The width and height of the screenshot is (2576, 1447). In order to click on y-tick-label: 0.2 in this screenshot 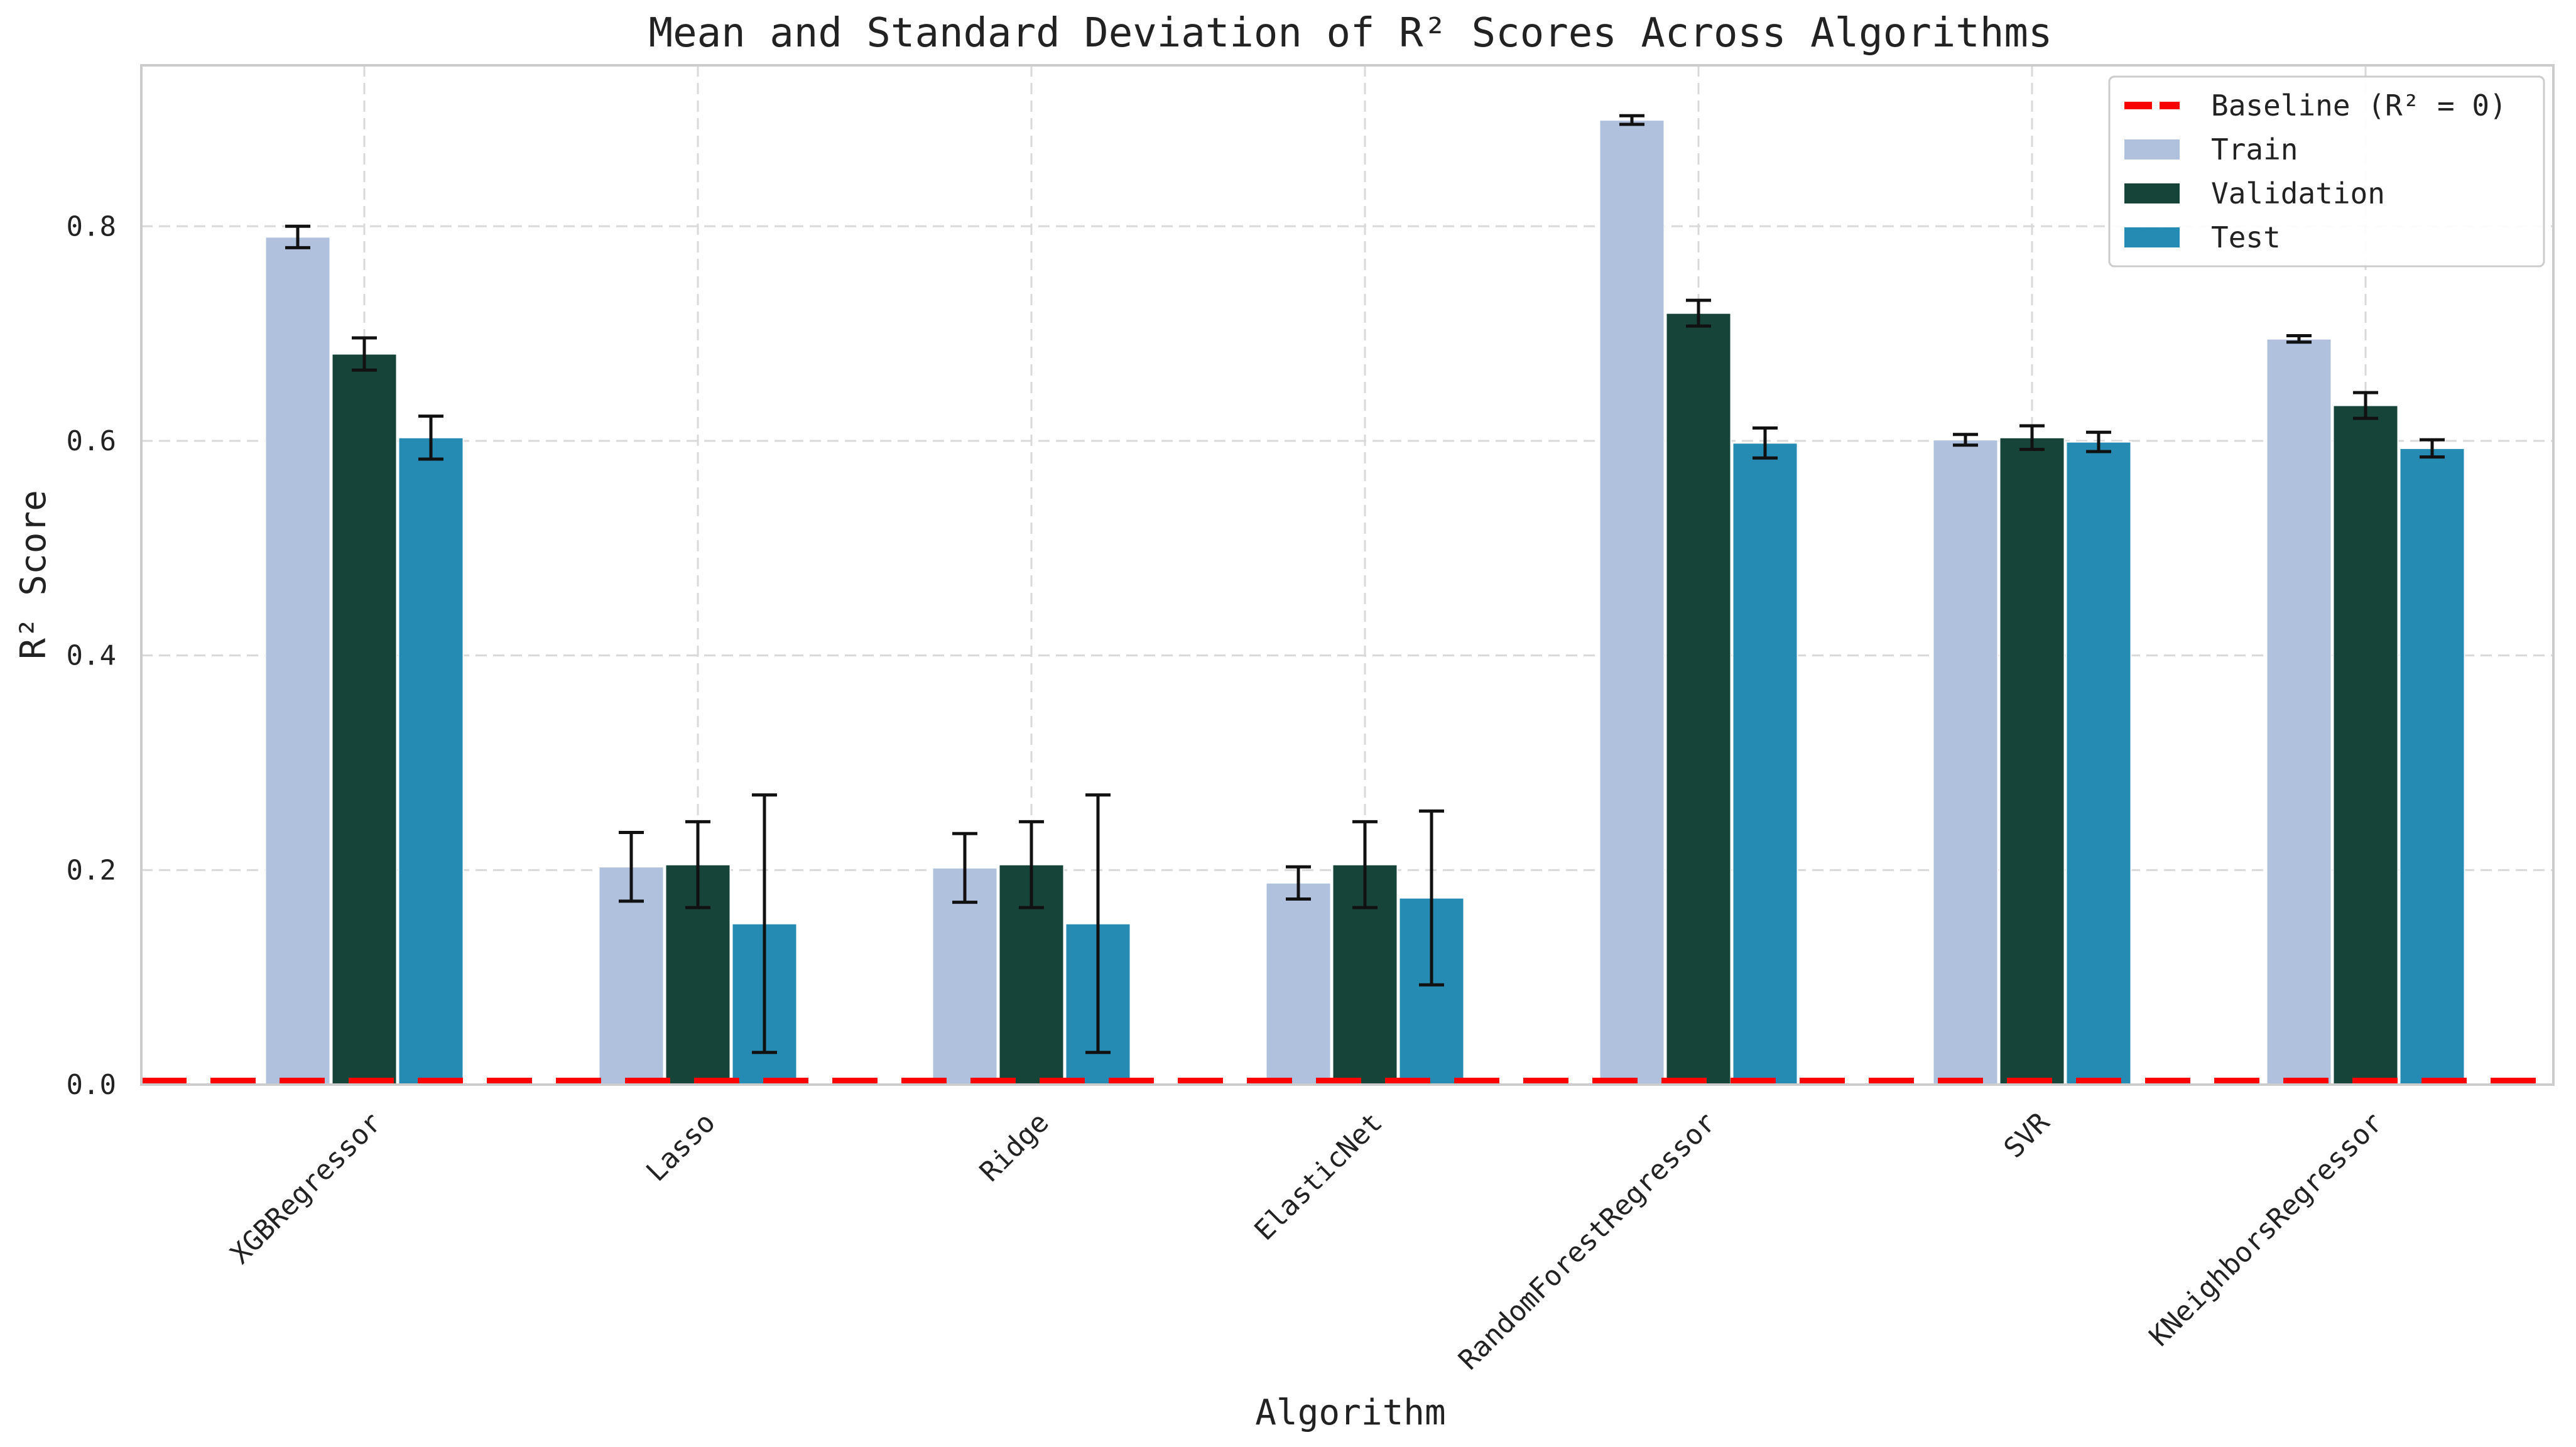, I will do `click(91, 870)`.